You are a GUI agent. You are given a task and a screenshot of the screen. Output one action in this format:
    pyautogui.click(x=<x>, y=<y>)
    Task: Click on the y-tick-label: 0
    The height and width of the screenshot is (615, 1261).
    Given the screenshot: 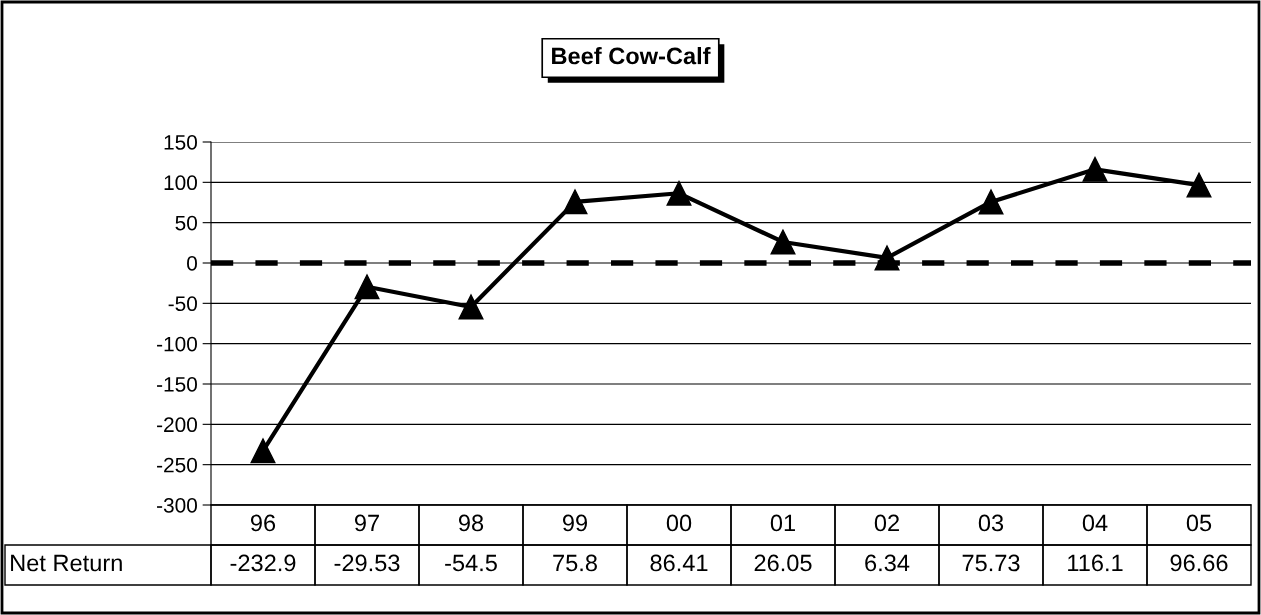 What is the action you would take?
    pyautogui.click(x=192, y=263)
    